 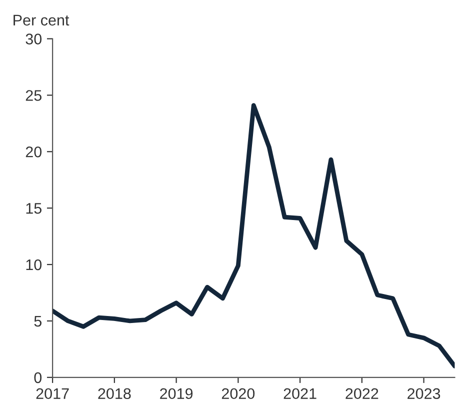 I want to click on x-tick-label: 2019, so click(x=176, y=394).